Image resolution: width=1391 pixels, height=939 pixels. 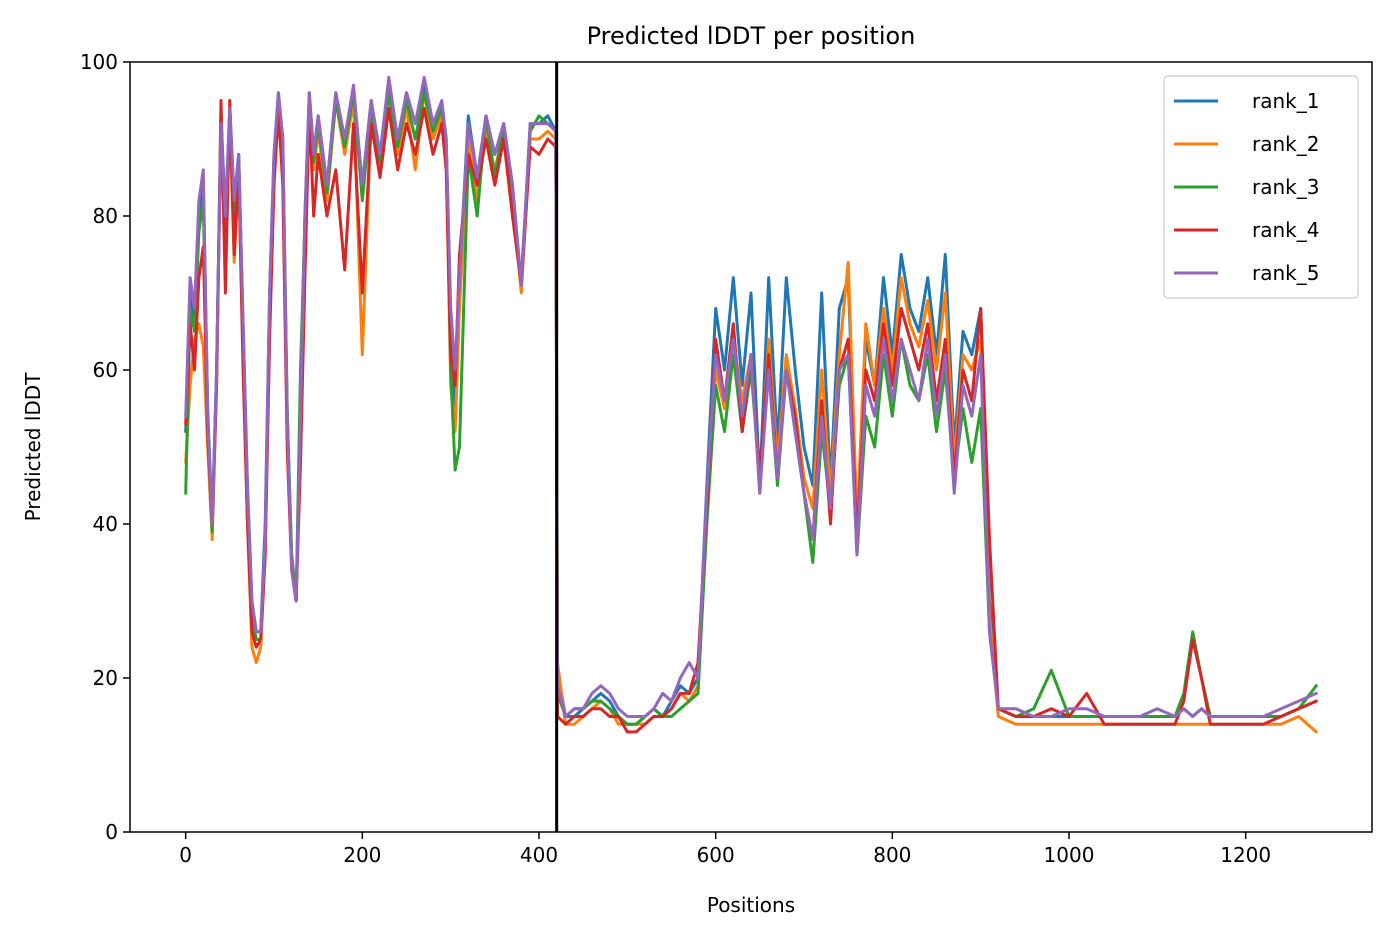 What do you see at coordinates (1285, 273) in the screenshot?
I see `legend-label-rank_5: rank_5` at bounding box center [1285, 273].